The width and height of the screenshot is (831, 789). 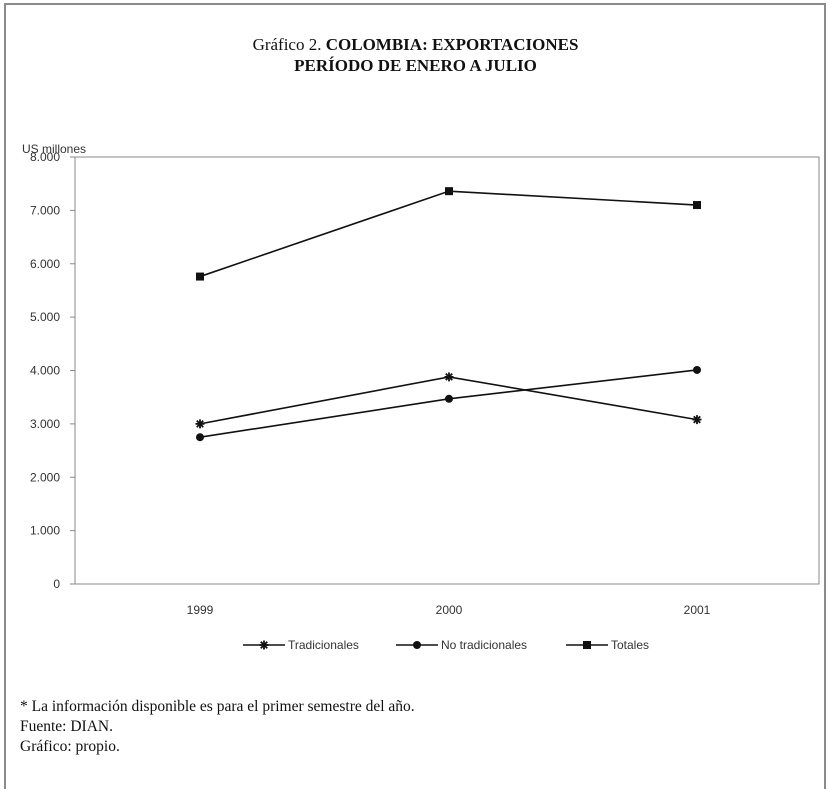 I want to click on x-tick-label: 2000, so click(x=449, y=610).